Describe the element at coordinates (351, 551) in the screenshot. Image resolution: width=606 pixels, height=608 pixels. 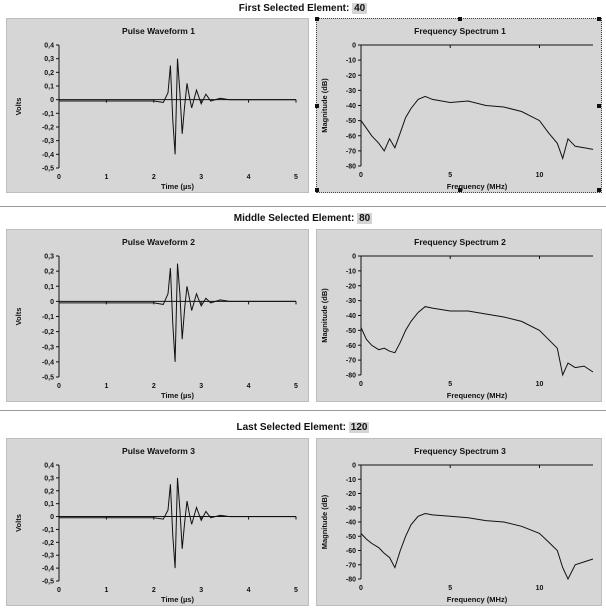
I see `y-tick-label: -60` at that location.